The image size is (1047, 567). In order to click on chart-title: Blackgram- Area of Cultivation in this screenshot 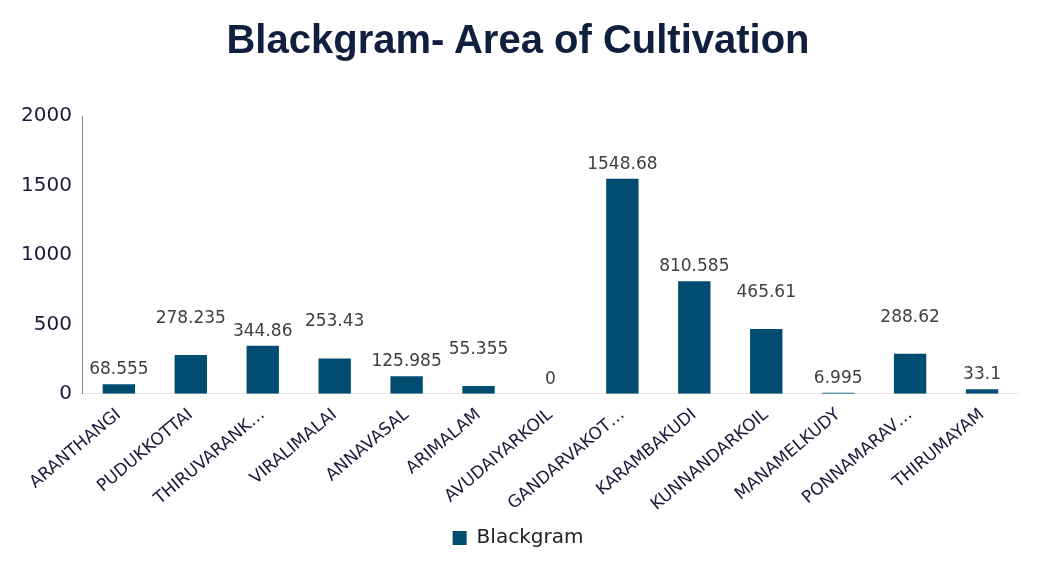, I will do `click(518, 39)`.